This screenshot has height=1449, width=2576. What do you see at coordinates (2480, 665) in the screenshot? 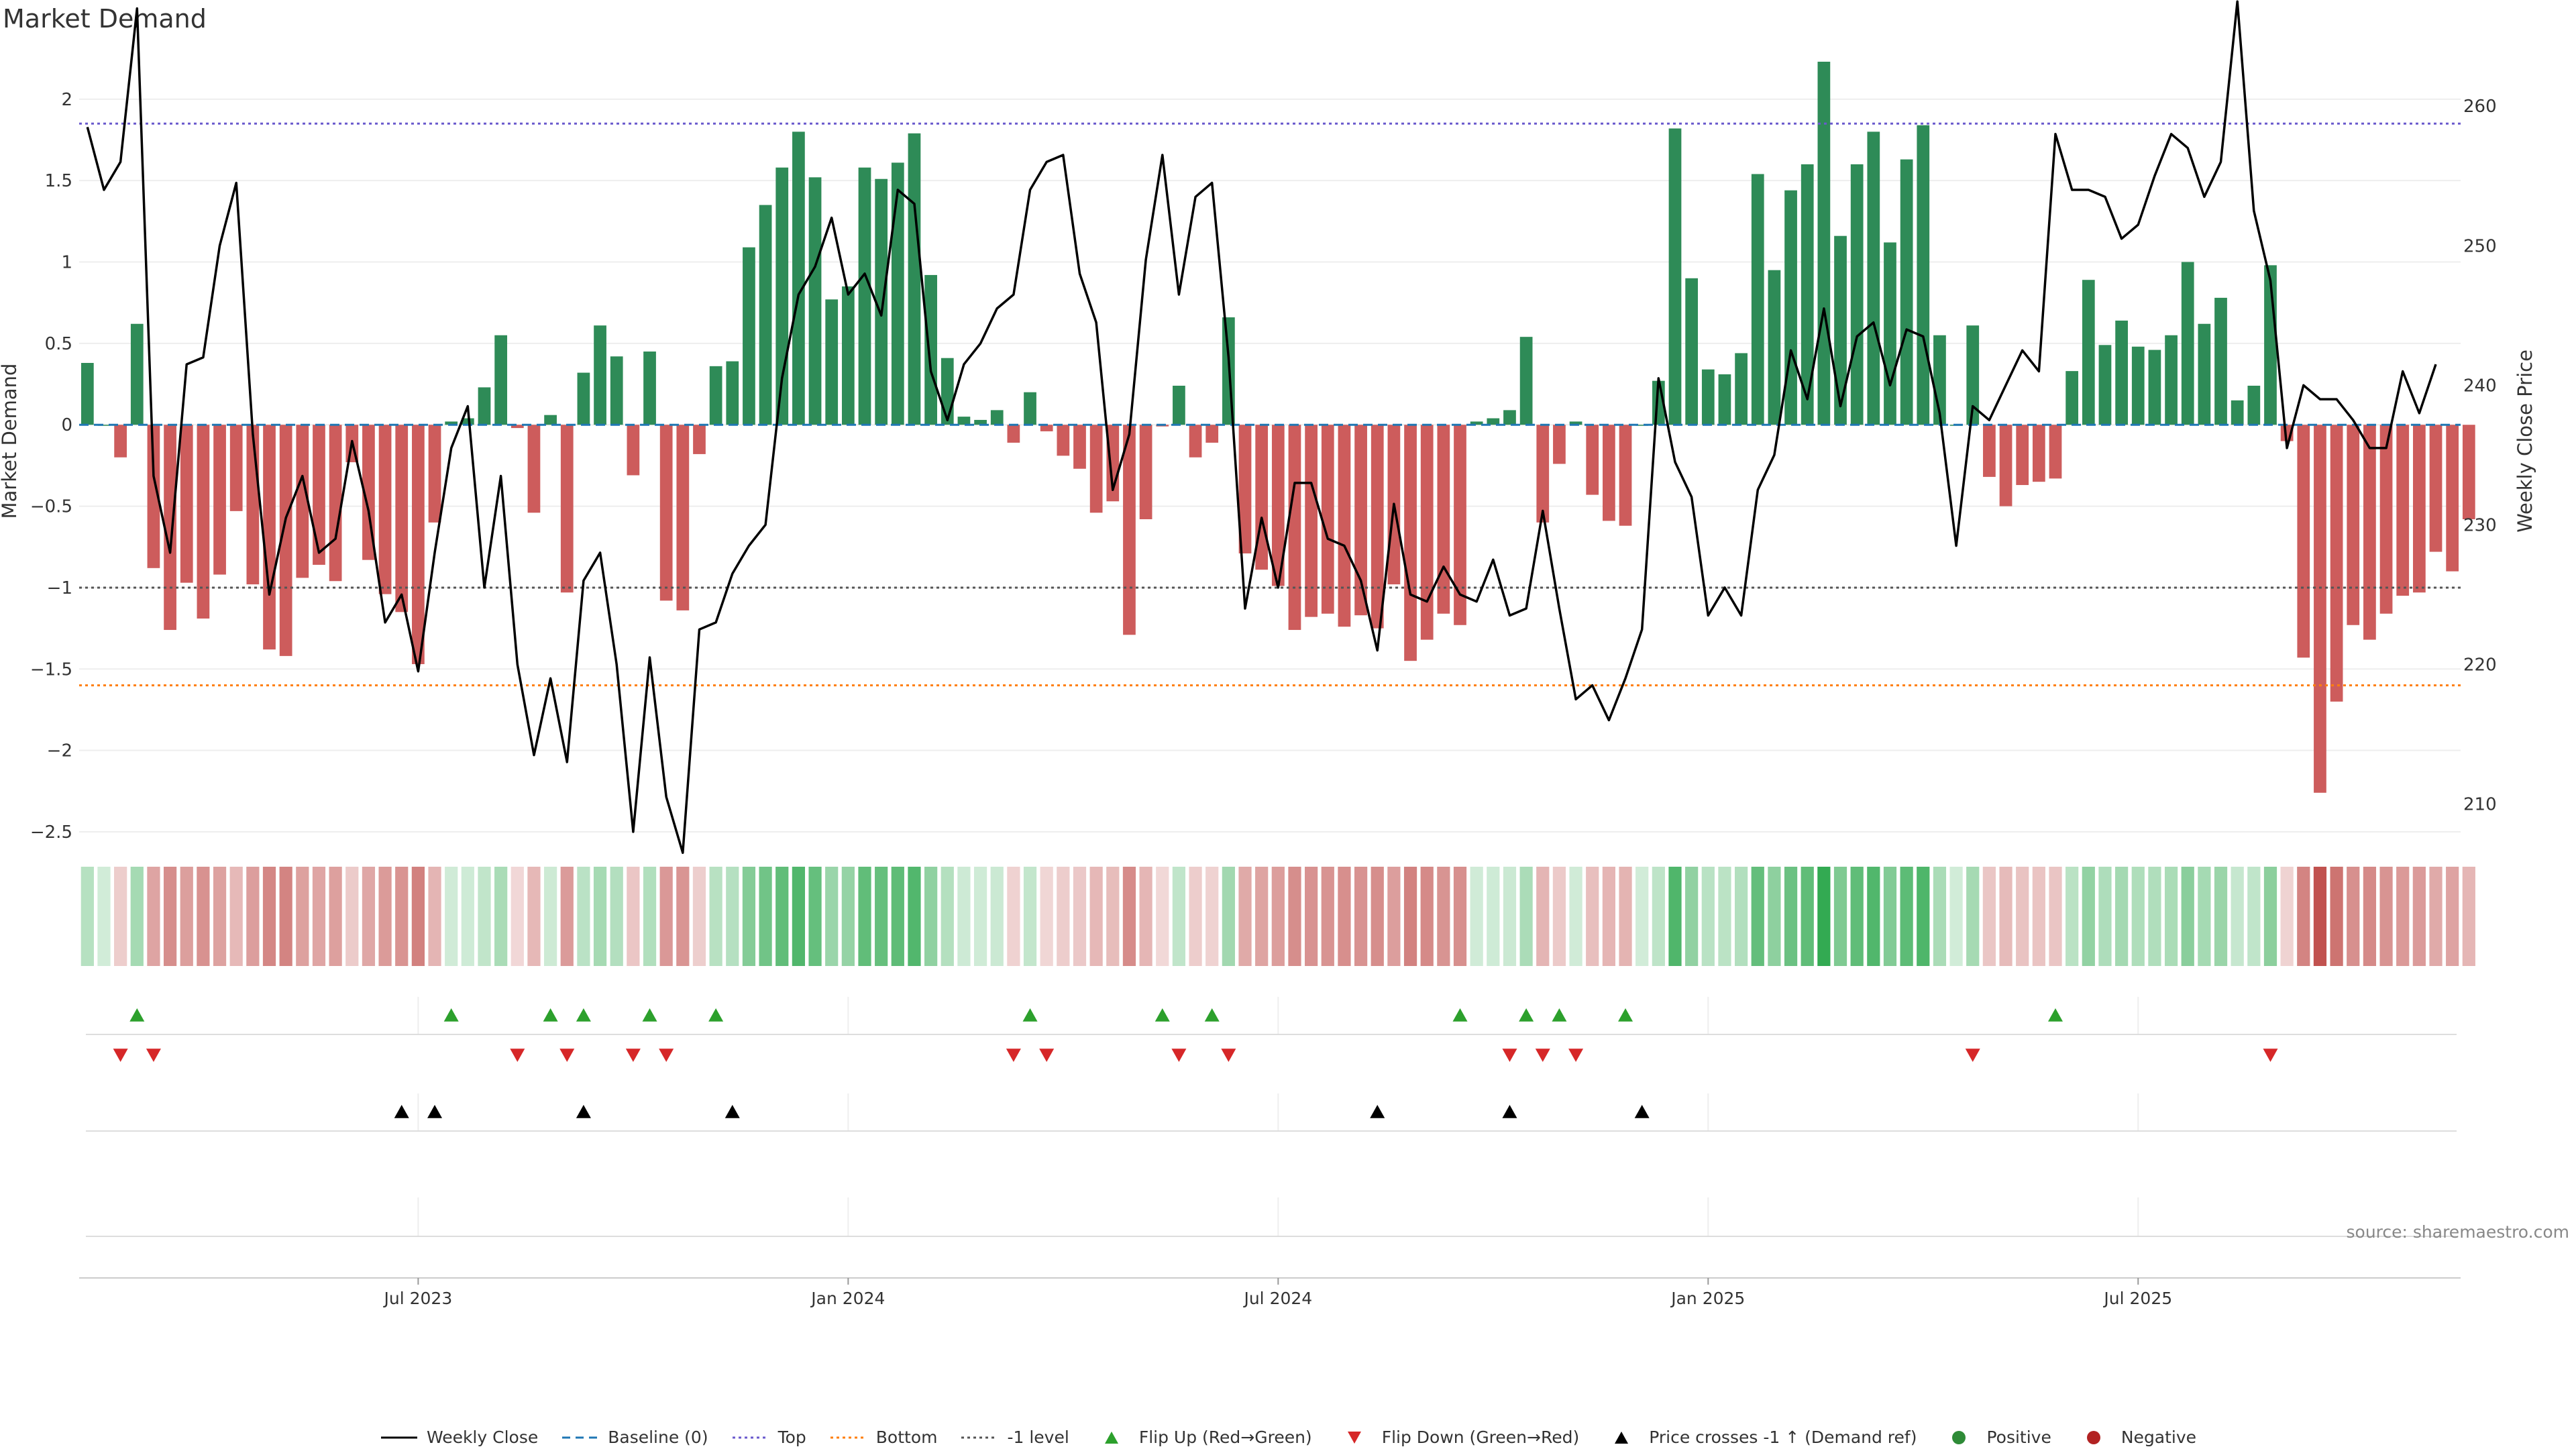
I see `y2-tick-label: 220` at bounding box center [2480, 665].